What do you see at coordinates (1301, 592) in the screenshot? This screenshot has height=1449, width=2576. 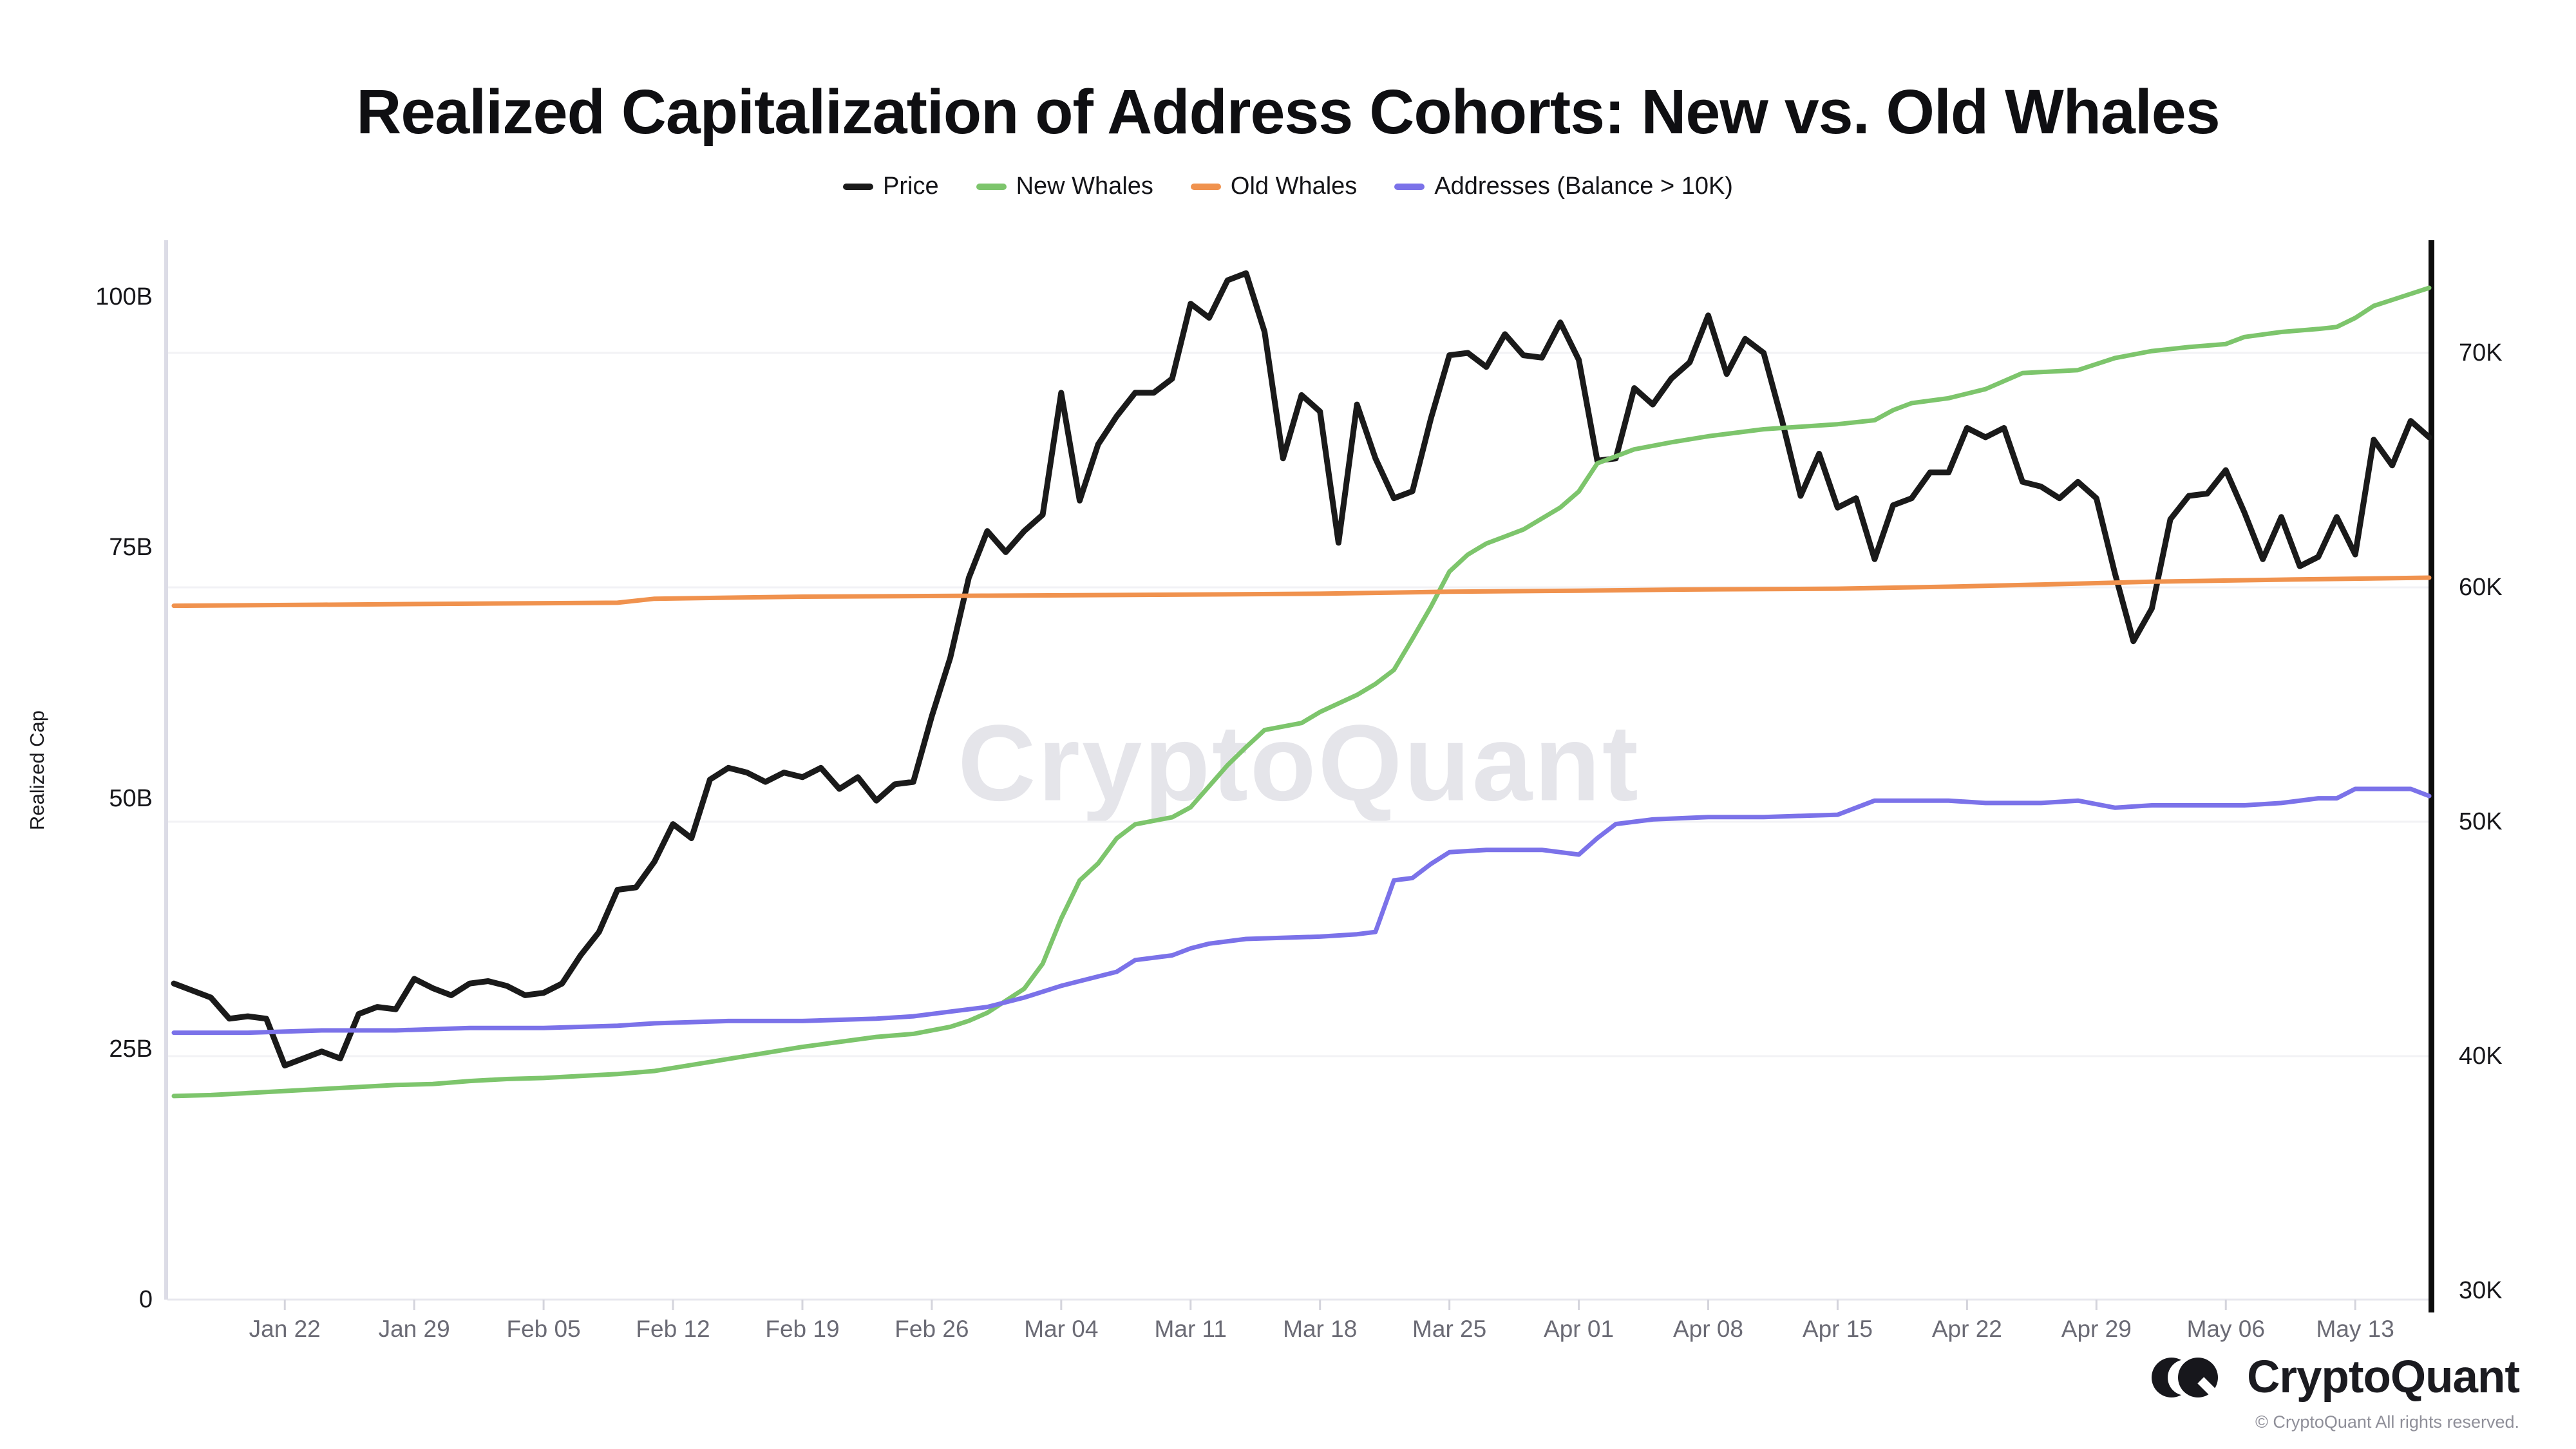 I see `old-whales-line` at bounding box center [1301, 592].